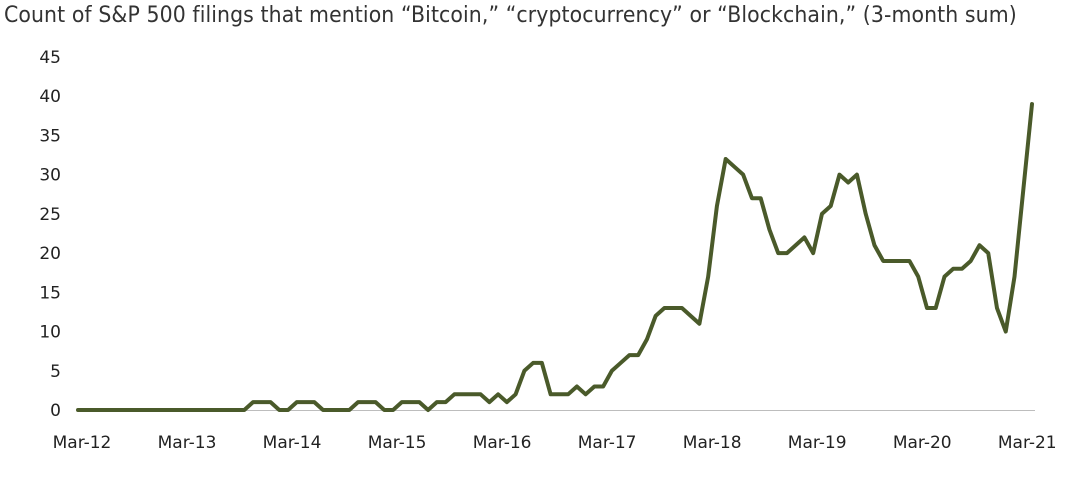  What do you see at coordinates (50, 293) in the screenshot?
I see `y-tick-label: 15` at bounding box center [50, 293].